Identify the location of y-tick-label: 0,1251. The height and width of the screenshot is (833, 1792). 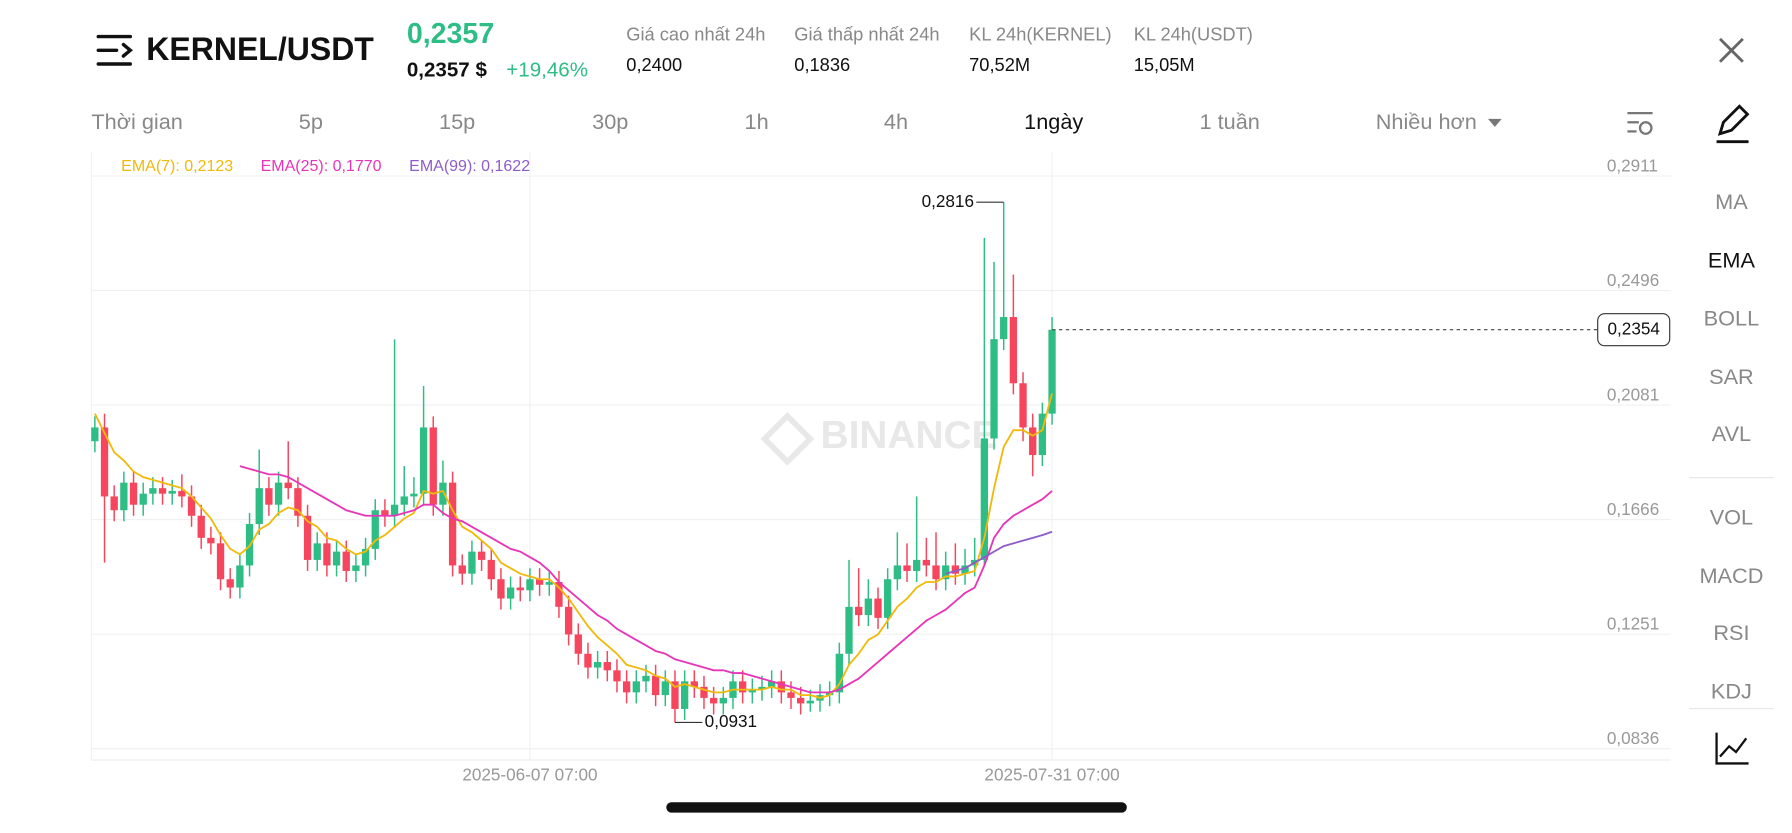
(1633, 624).